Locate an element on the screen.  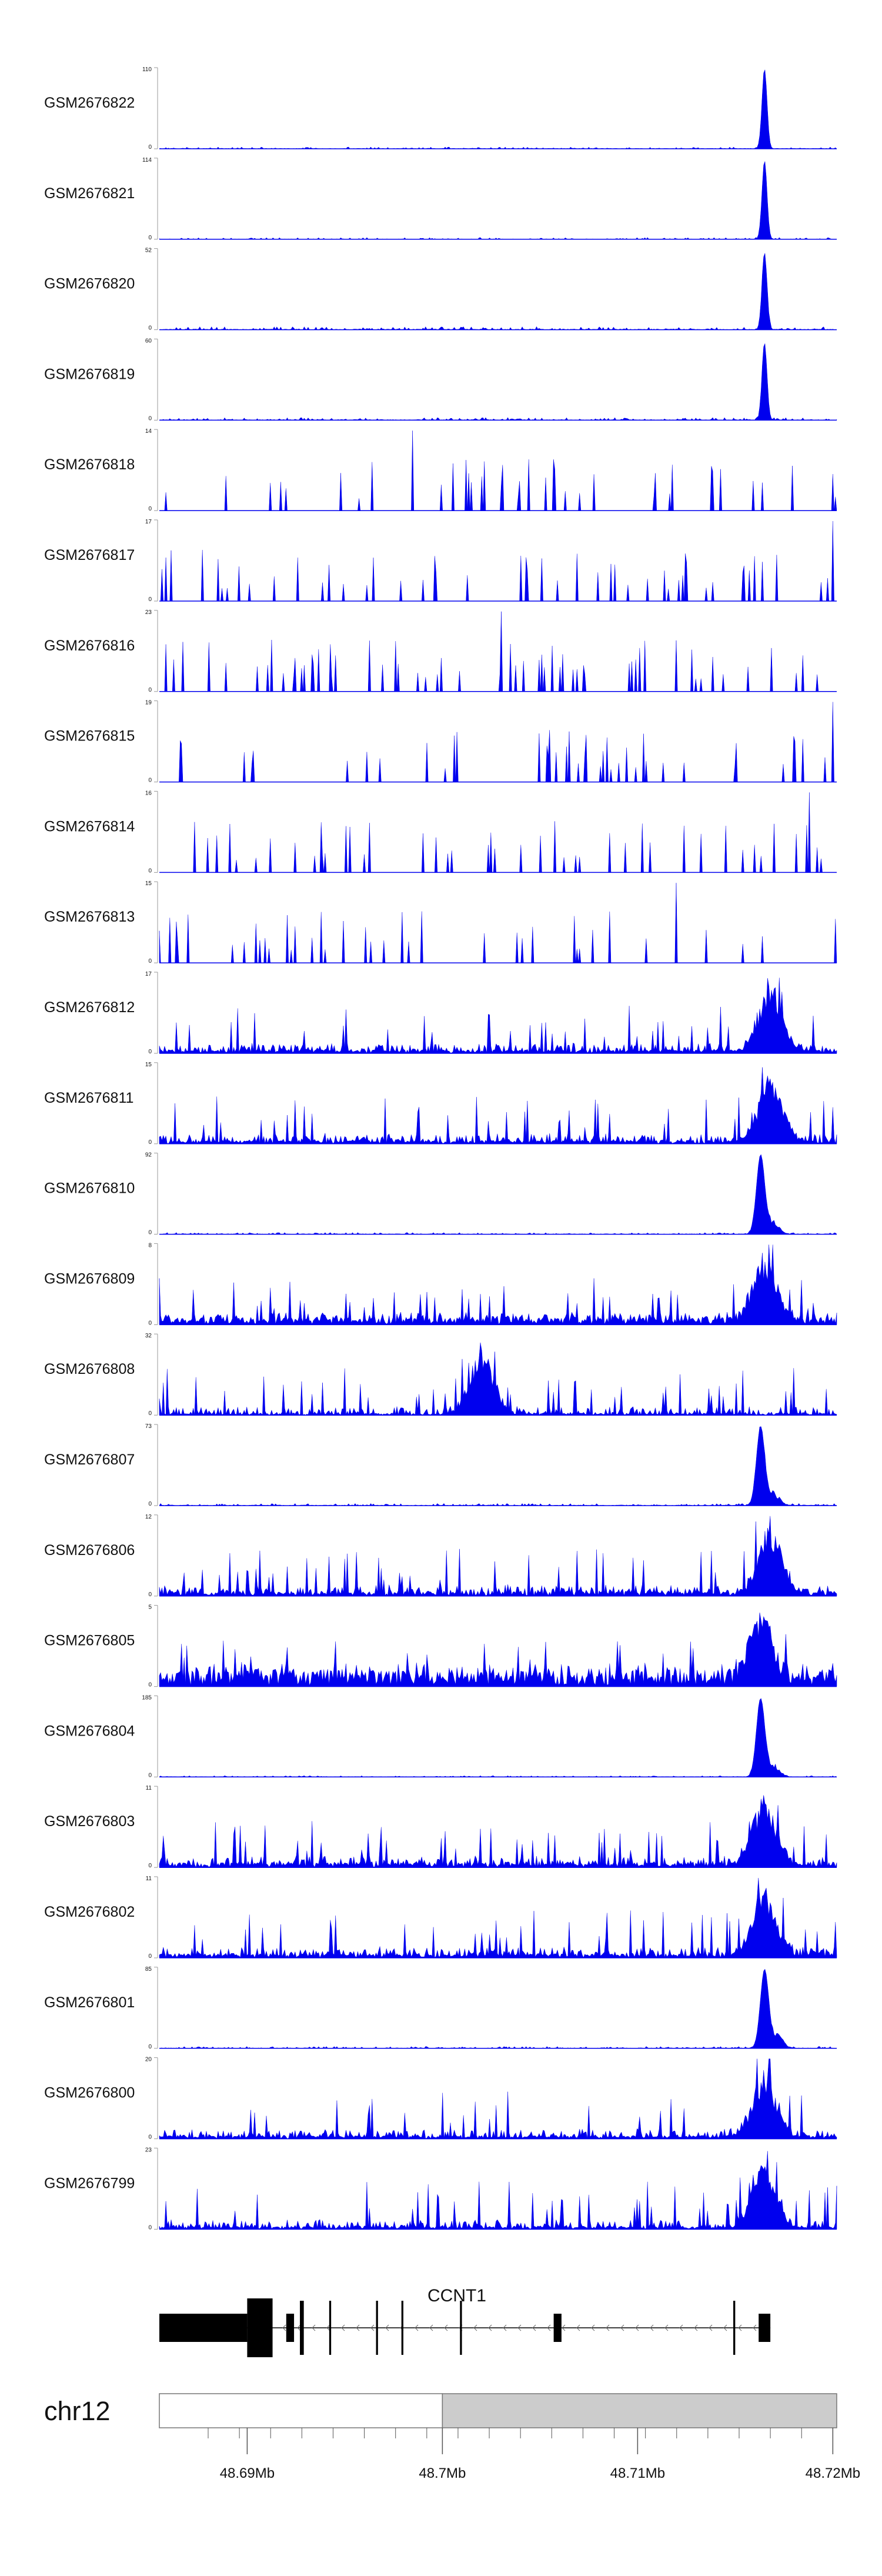
axis-tick-label: 48.72Mb is located at coordinates (833, 2473).